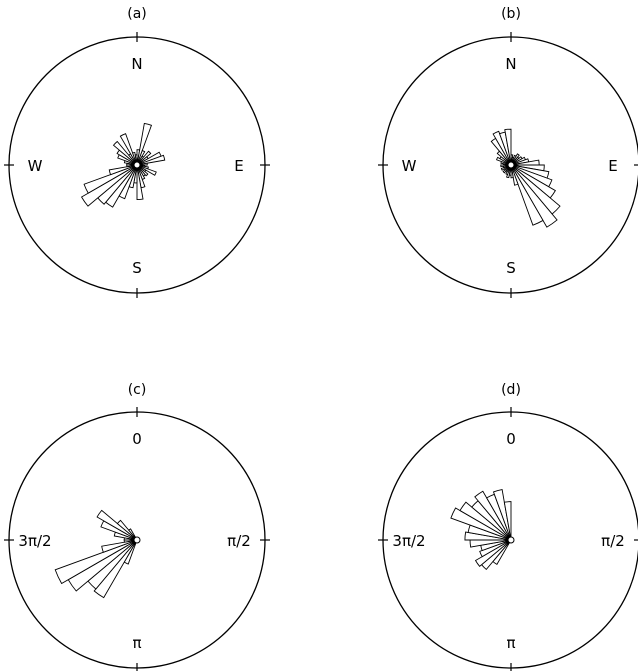 This screenshot has width=638, height=671. I want to click on panel-label: (d), so click(511, 390).